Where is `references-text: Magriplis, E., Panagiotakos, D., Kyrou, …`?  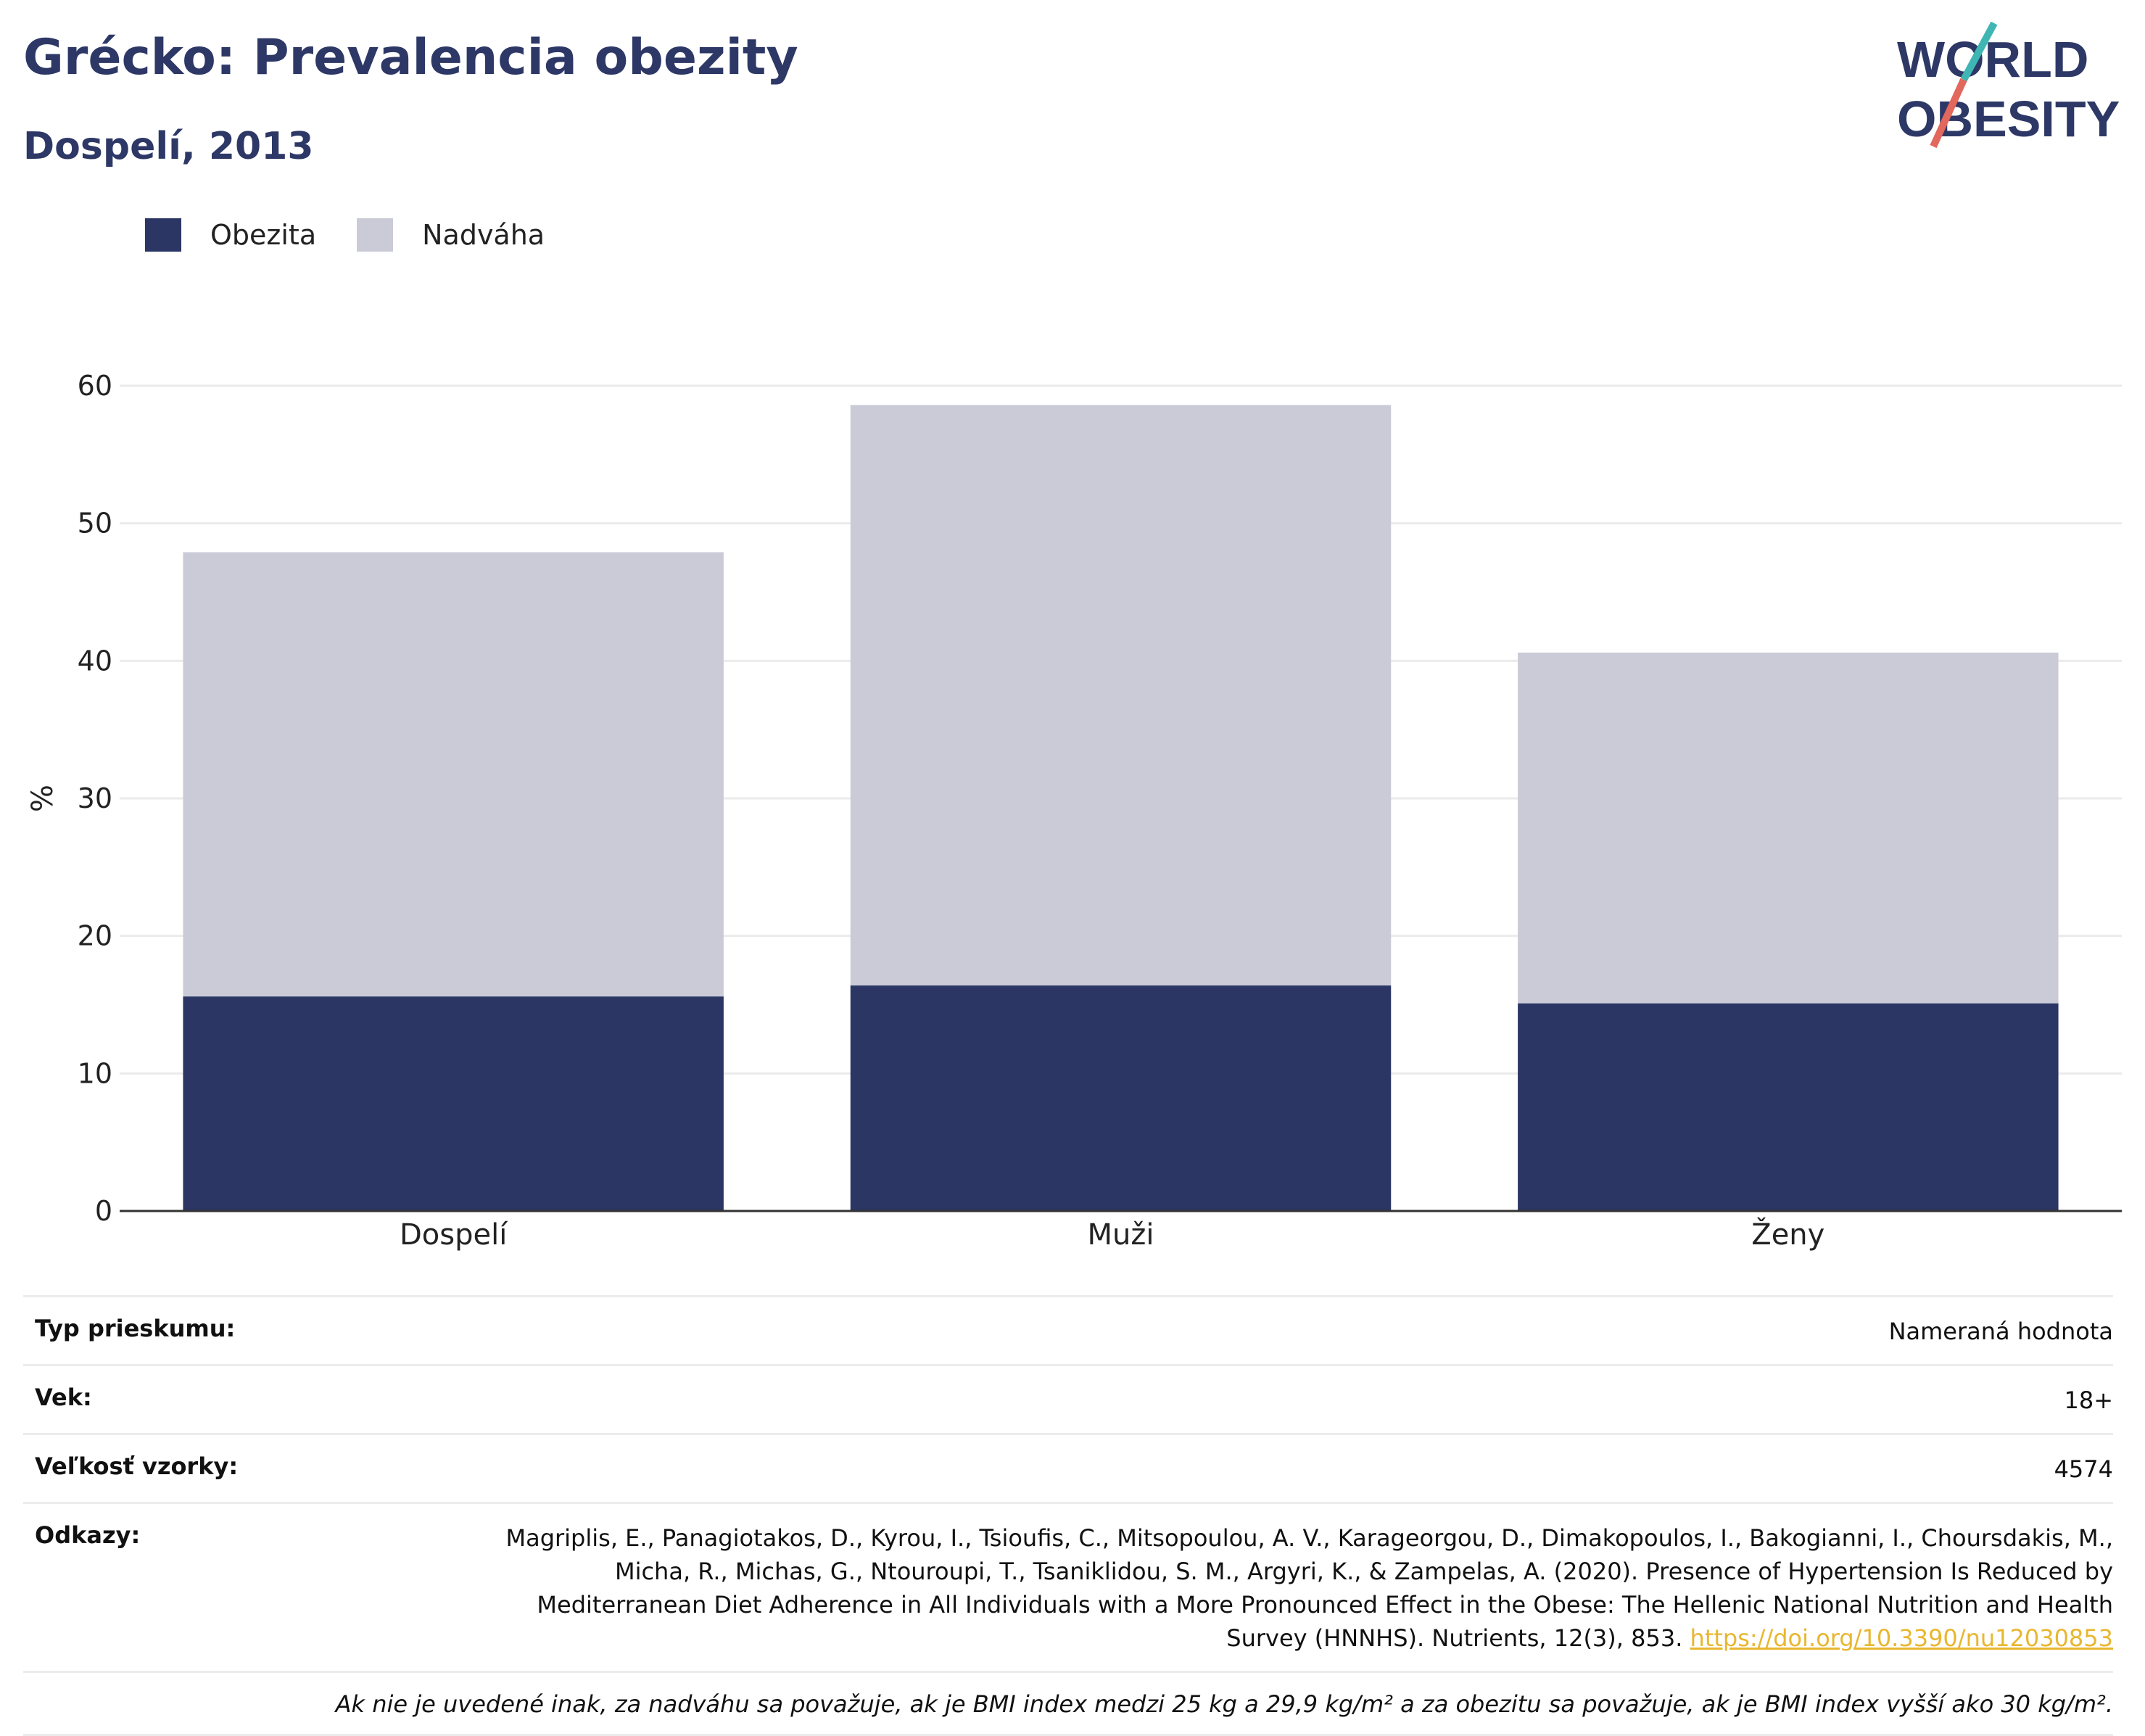 references-text: Magriplis, E., Panagiotakos, D., Kyrou, … is located at coordinates (1263, 1587).